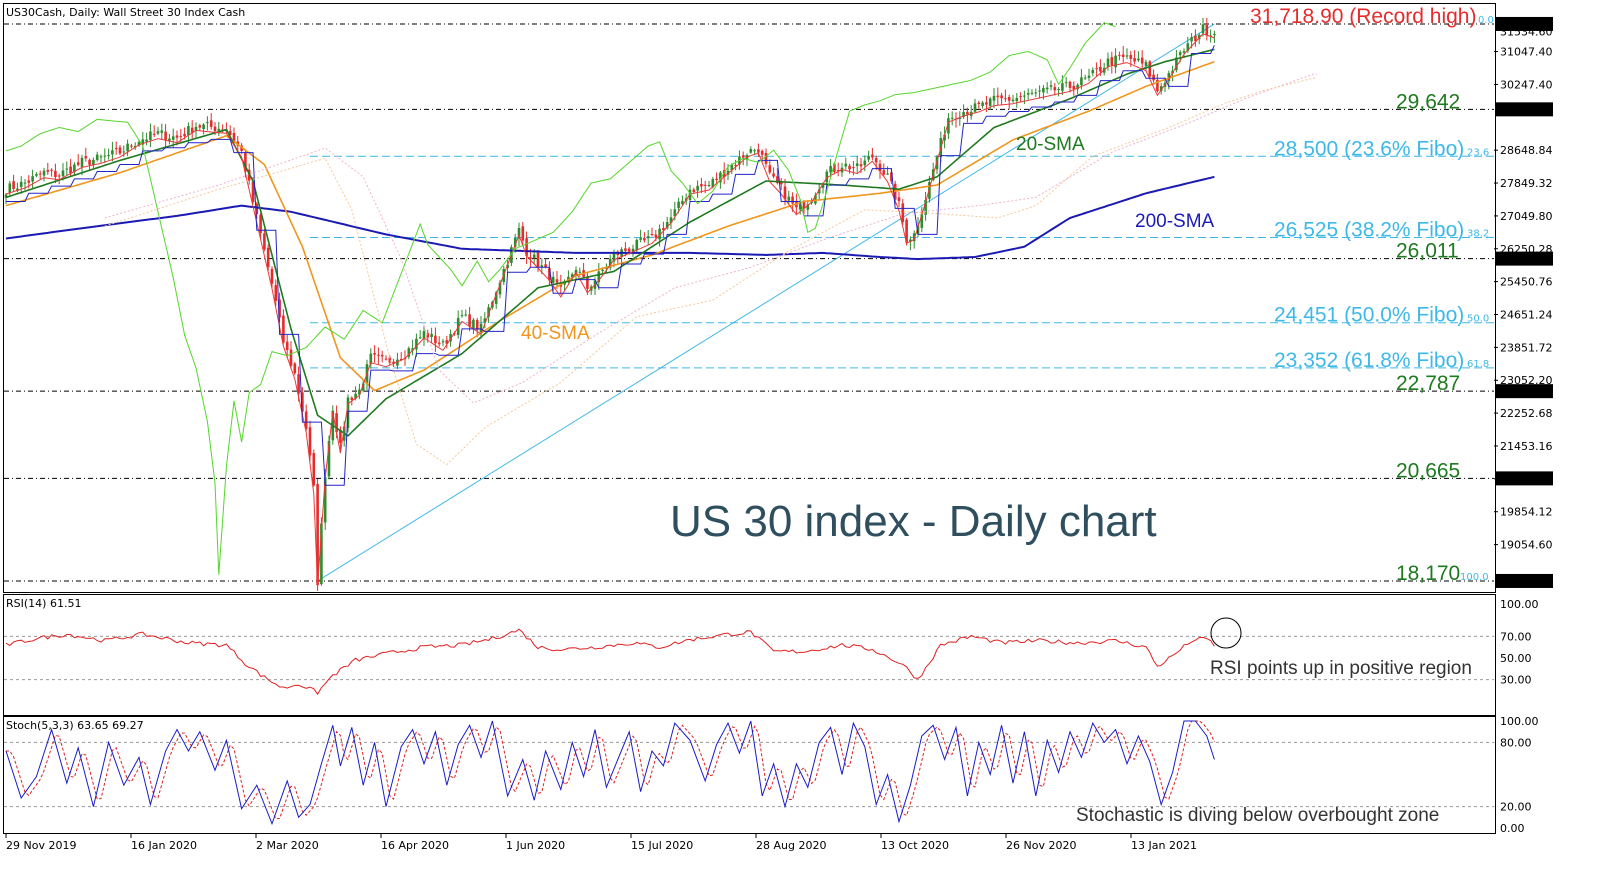  I want to click on sma20-label: 20-SMA, so click(1050, 144).